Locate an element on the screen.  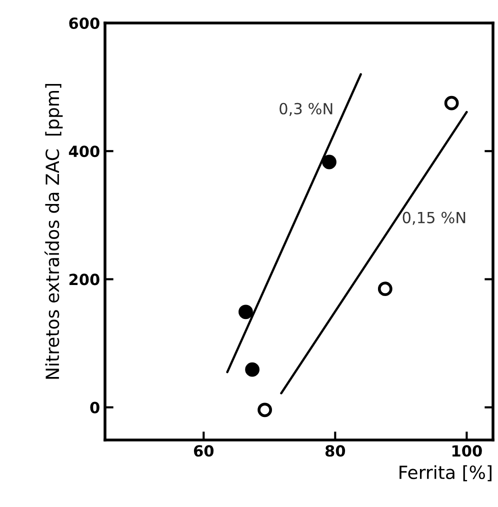
x-tick-label: 100 is located at coordinates (467, 451).